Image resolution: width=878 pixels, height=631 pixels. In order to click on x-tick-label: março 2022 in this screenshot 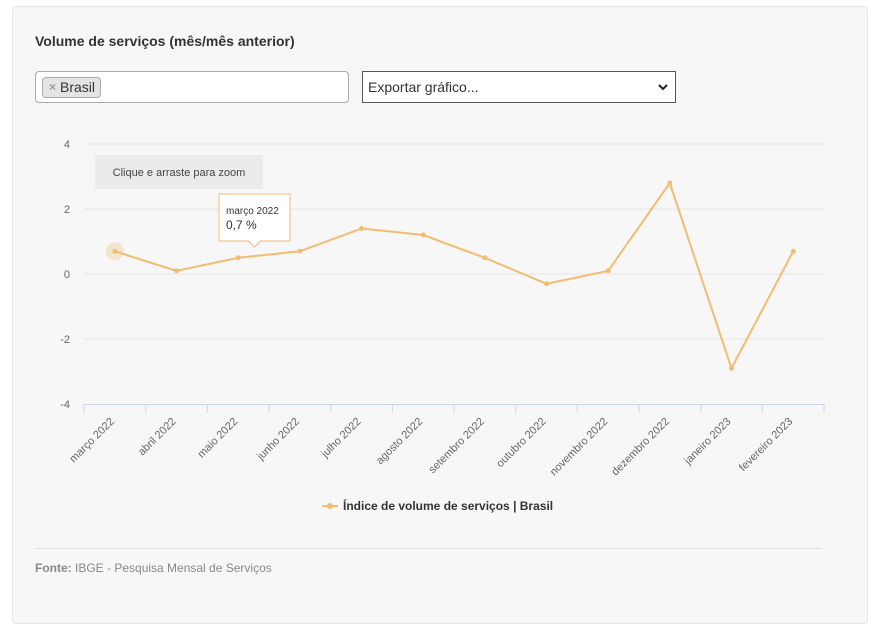, I will do `click(92, 441)`.